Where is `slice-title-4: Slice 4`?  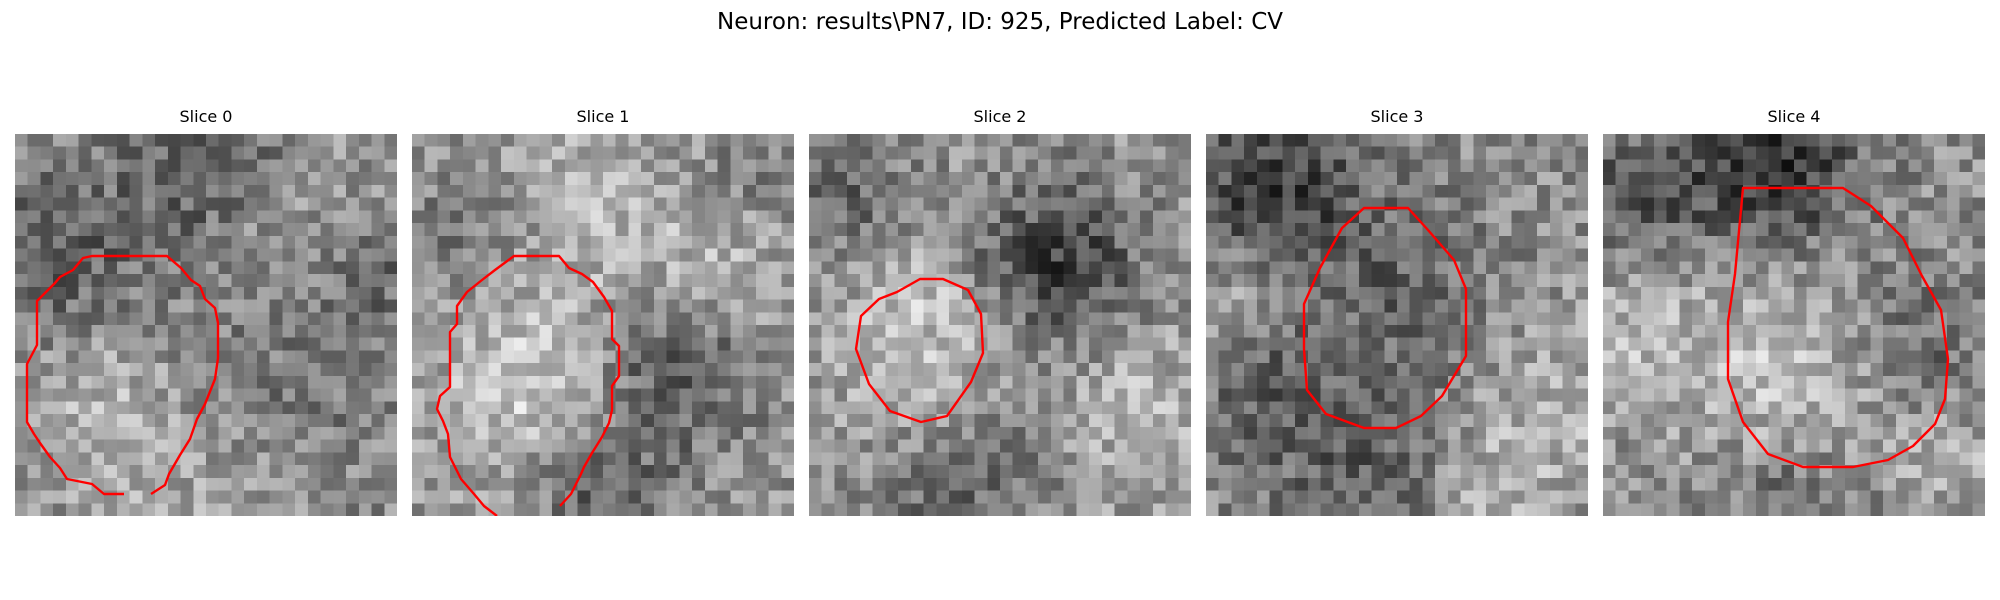 slice-title-4: Slice 4 is located at coordinates (1794, 116).